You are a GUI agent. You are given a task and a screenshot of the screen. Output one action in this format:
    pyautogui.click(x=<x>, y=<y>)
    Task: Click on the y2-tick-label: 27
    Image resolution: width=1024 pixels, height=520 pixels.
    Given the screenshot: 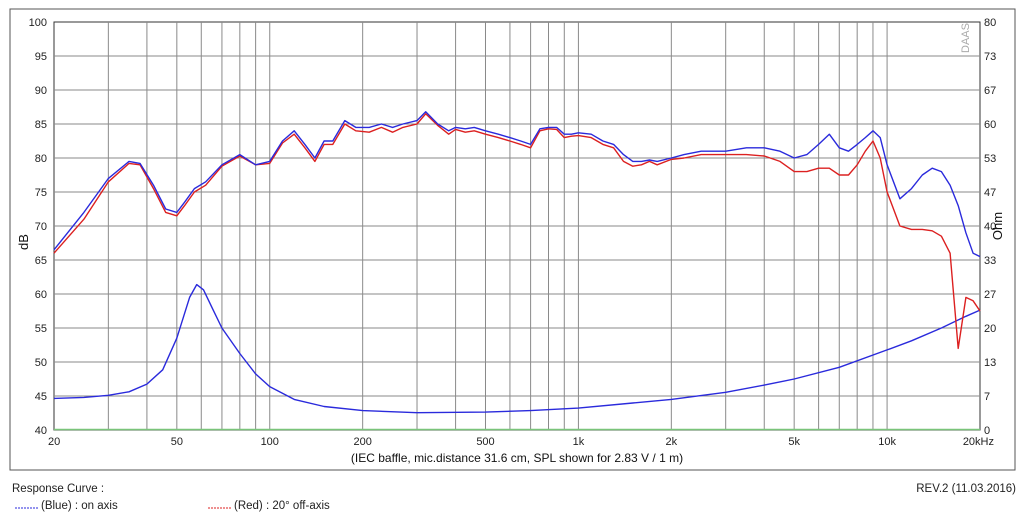 What is the action you would take?
    pyautogui.click(x=990, y=295)
    